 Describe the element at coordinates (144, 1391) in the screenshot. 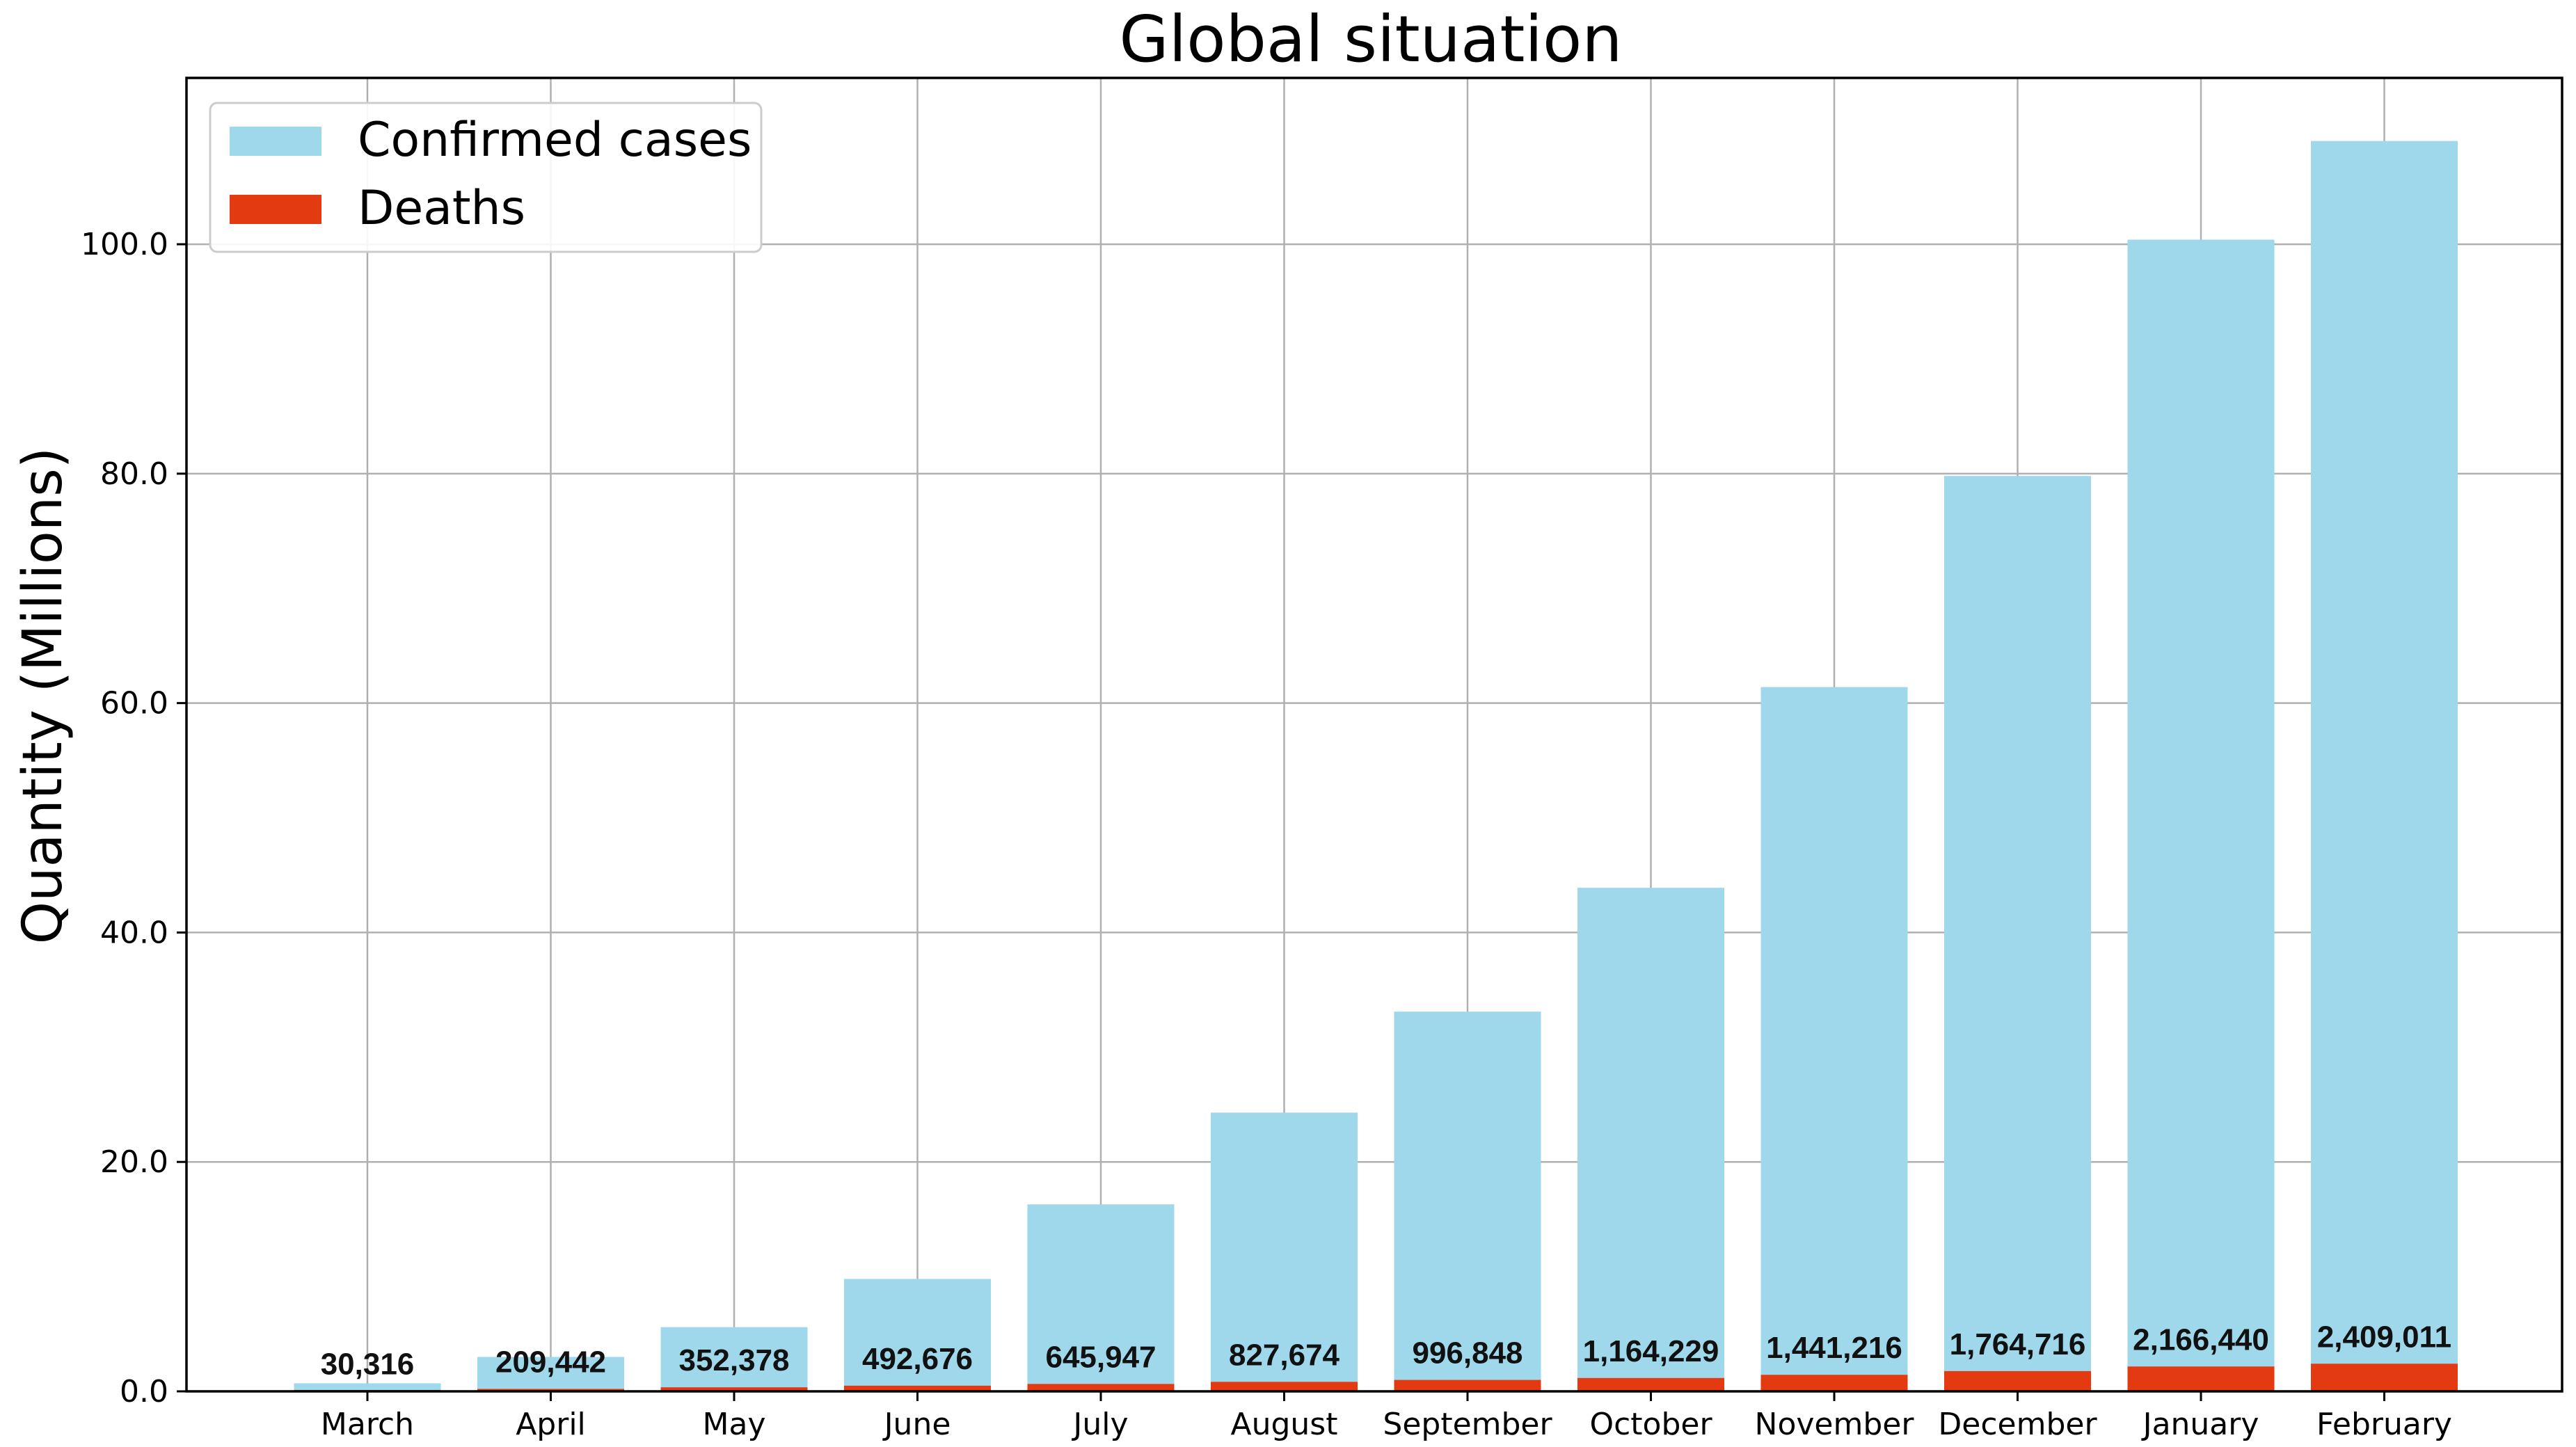

I see `y-tick-label: 0.0` at that location.